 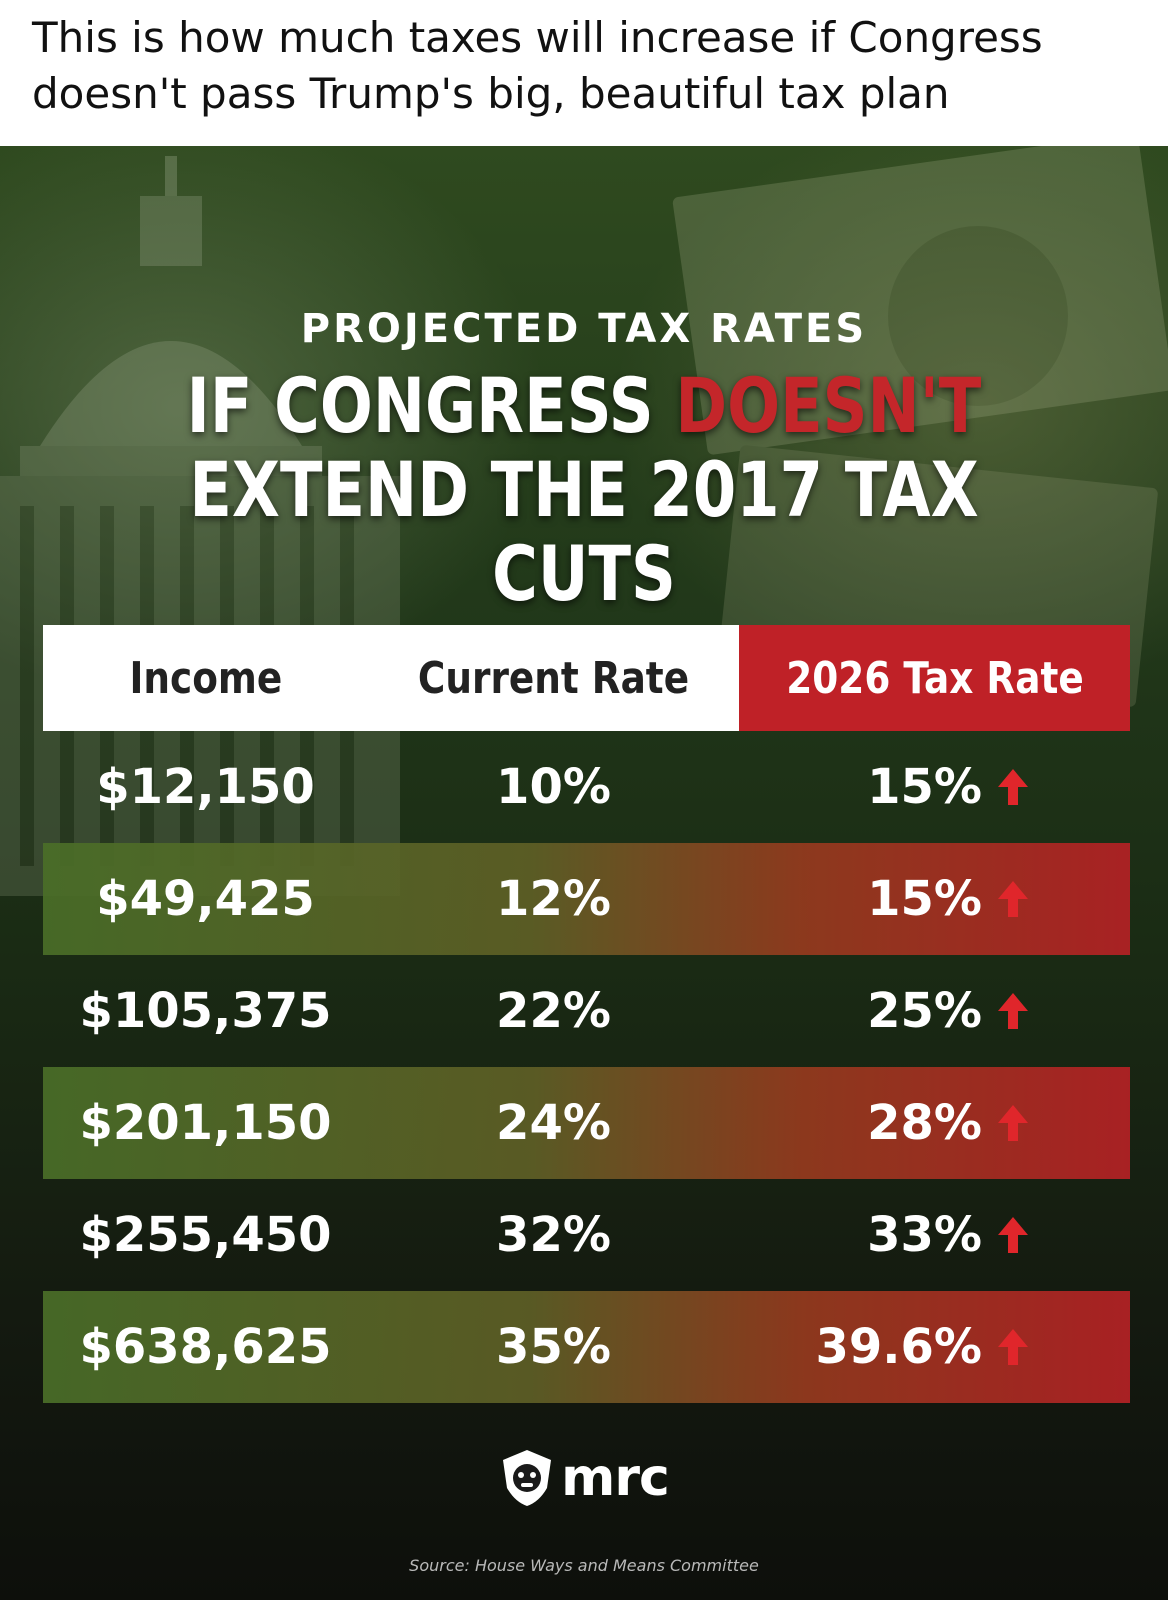 What do you see at coordinates (205, 1011) in the screenshot?
I see `income-cell: $105,375` at bounding box center [205, 1011].